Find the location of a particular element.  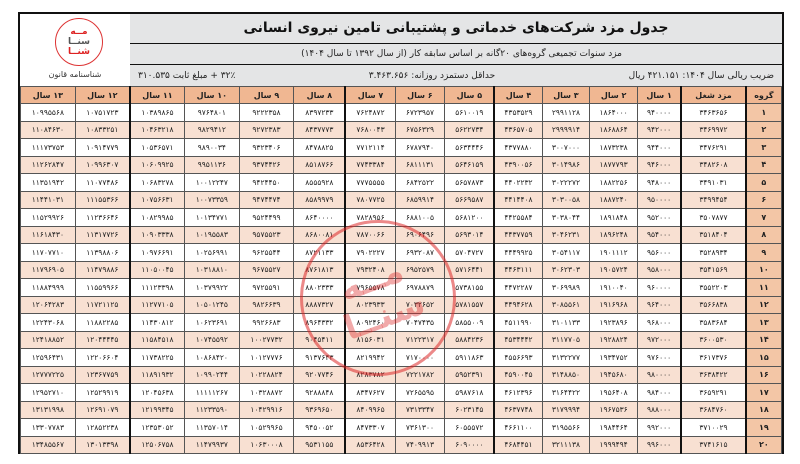

seniority-wage-cell: ۱۸۸۲۲۵۶ is located at coordinates (613, 182).